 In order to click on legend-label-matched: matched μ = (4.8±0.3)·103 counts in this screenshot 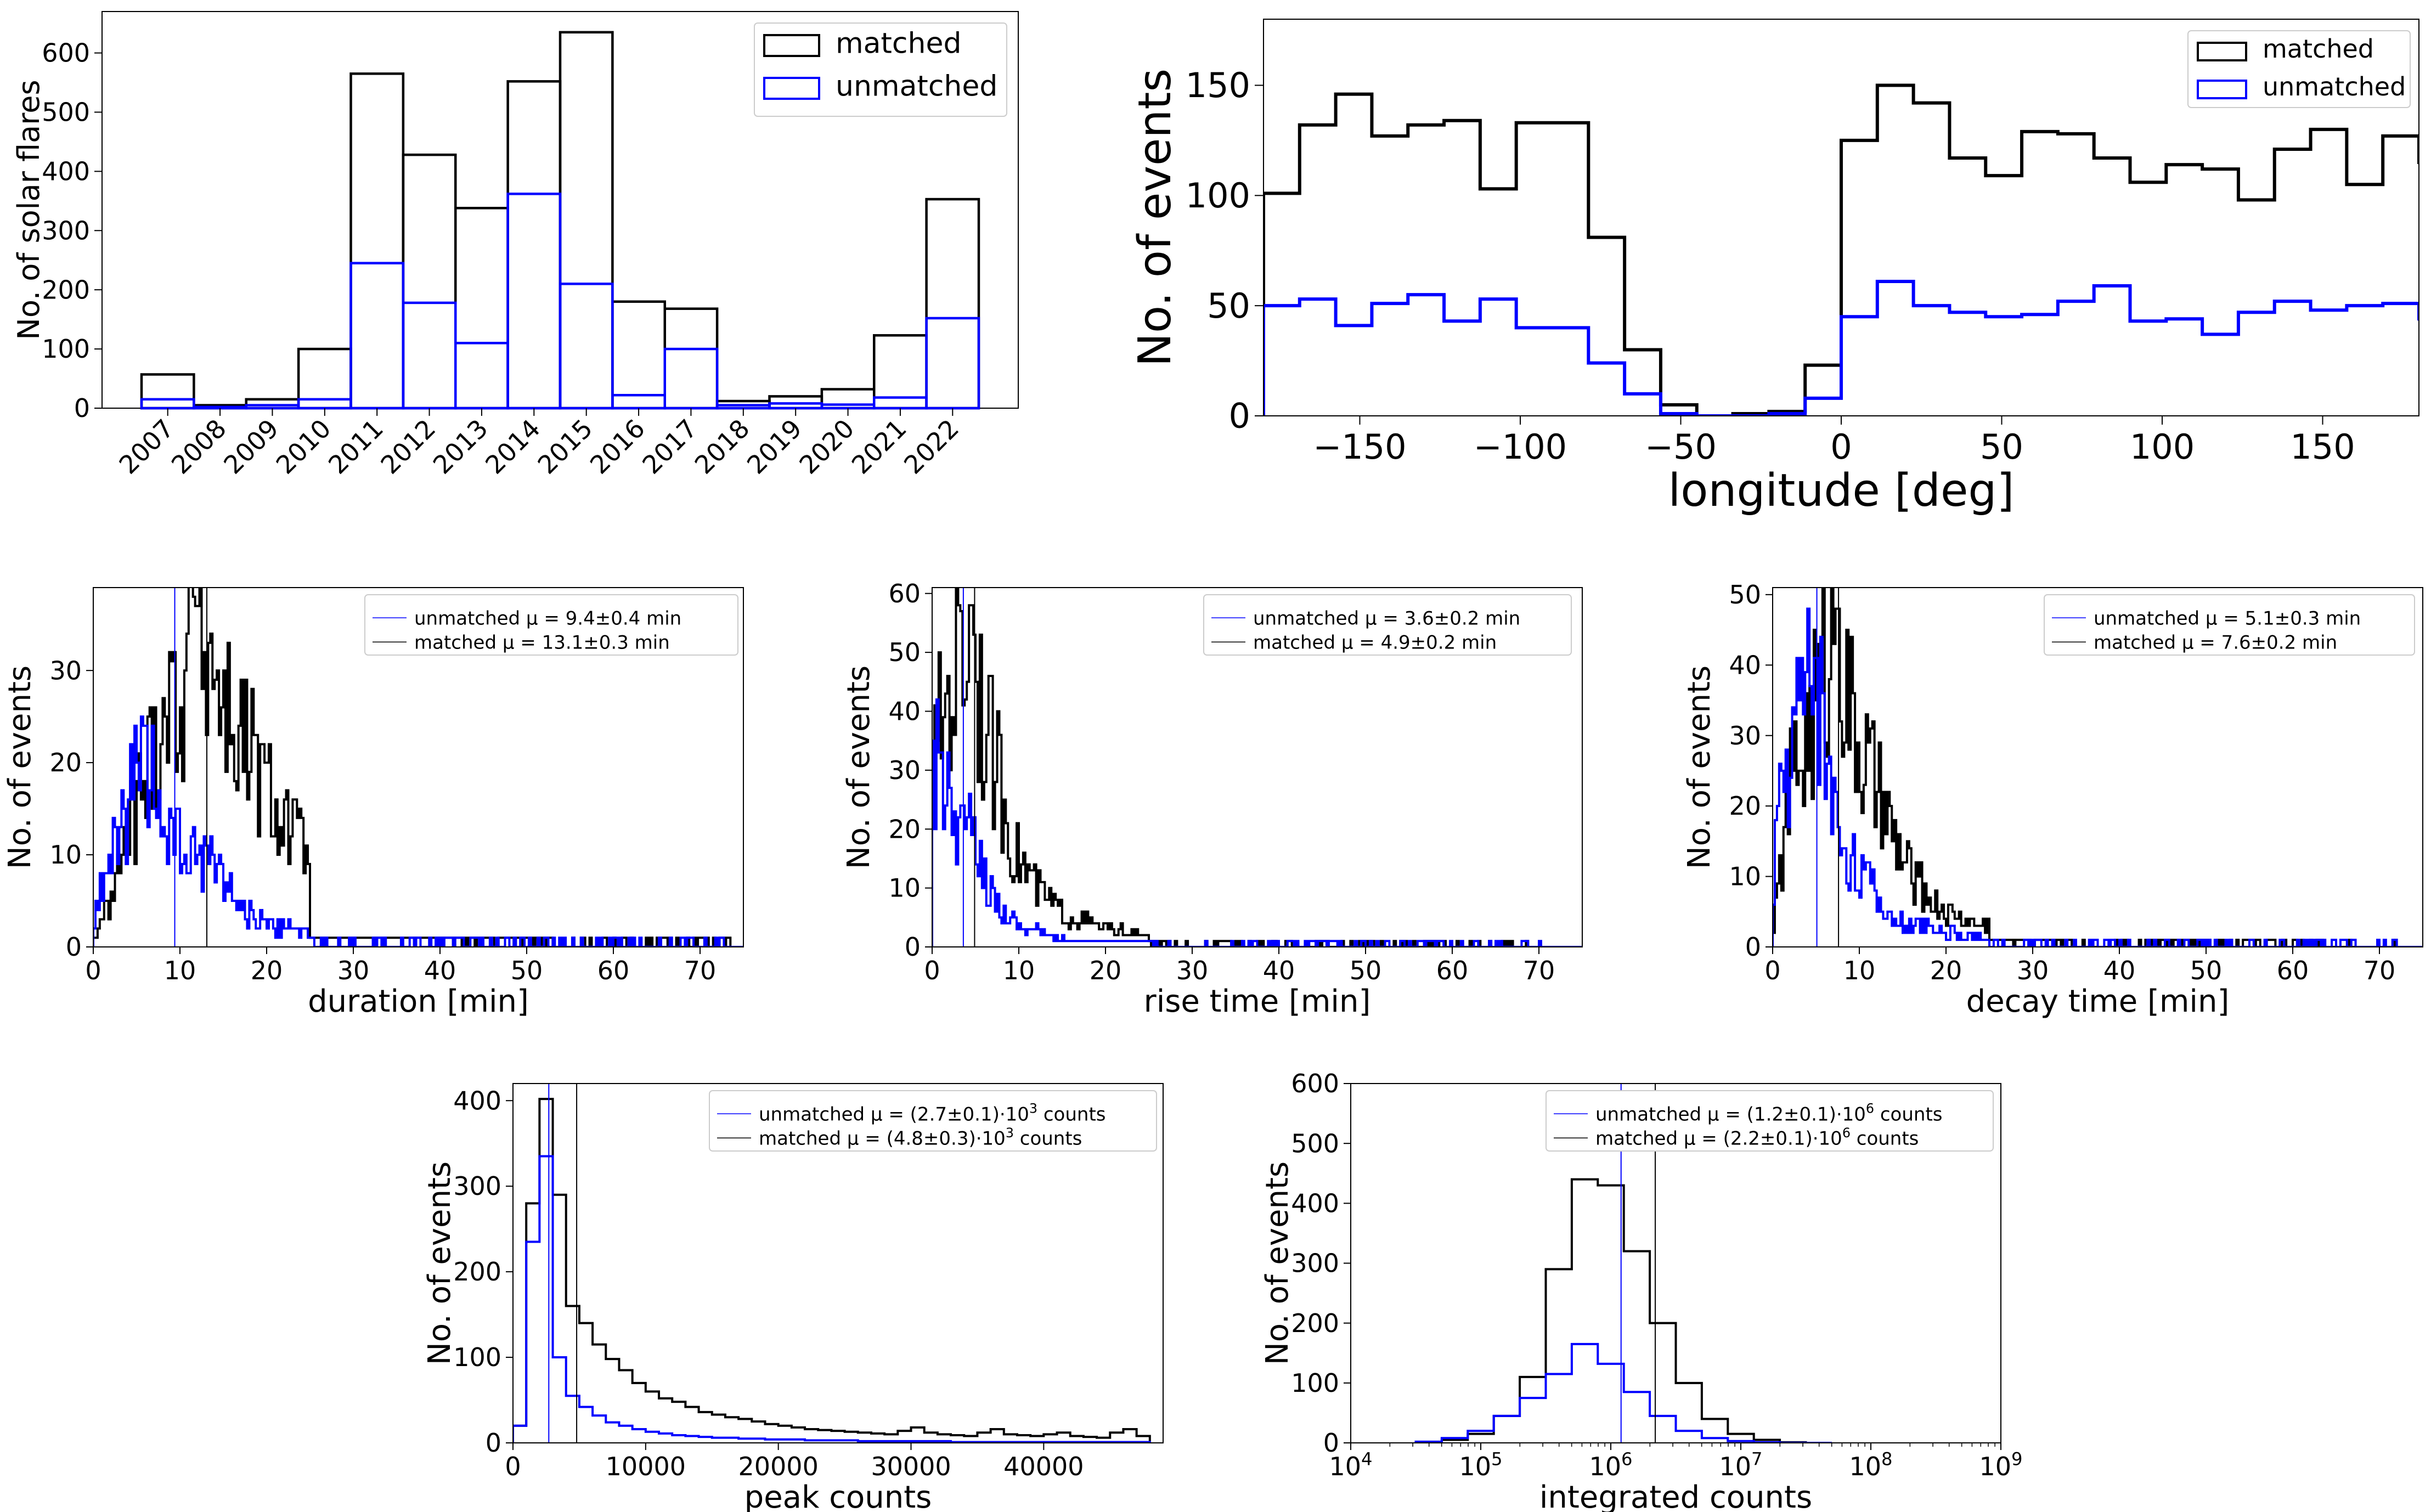, I will do `click(920, 1137)`.